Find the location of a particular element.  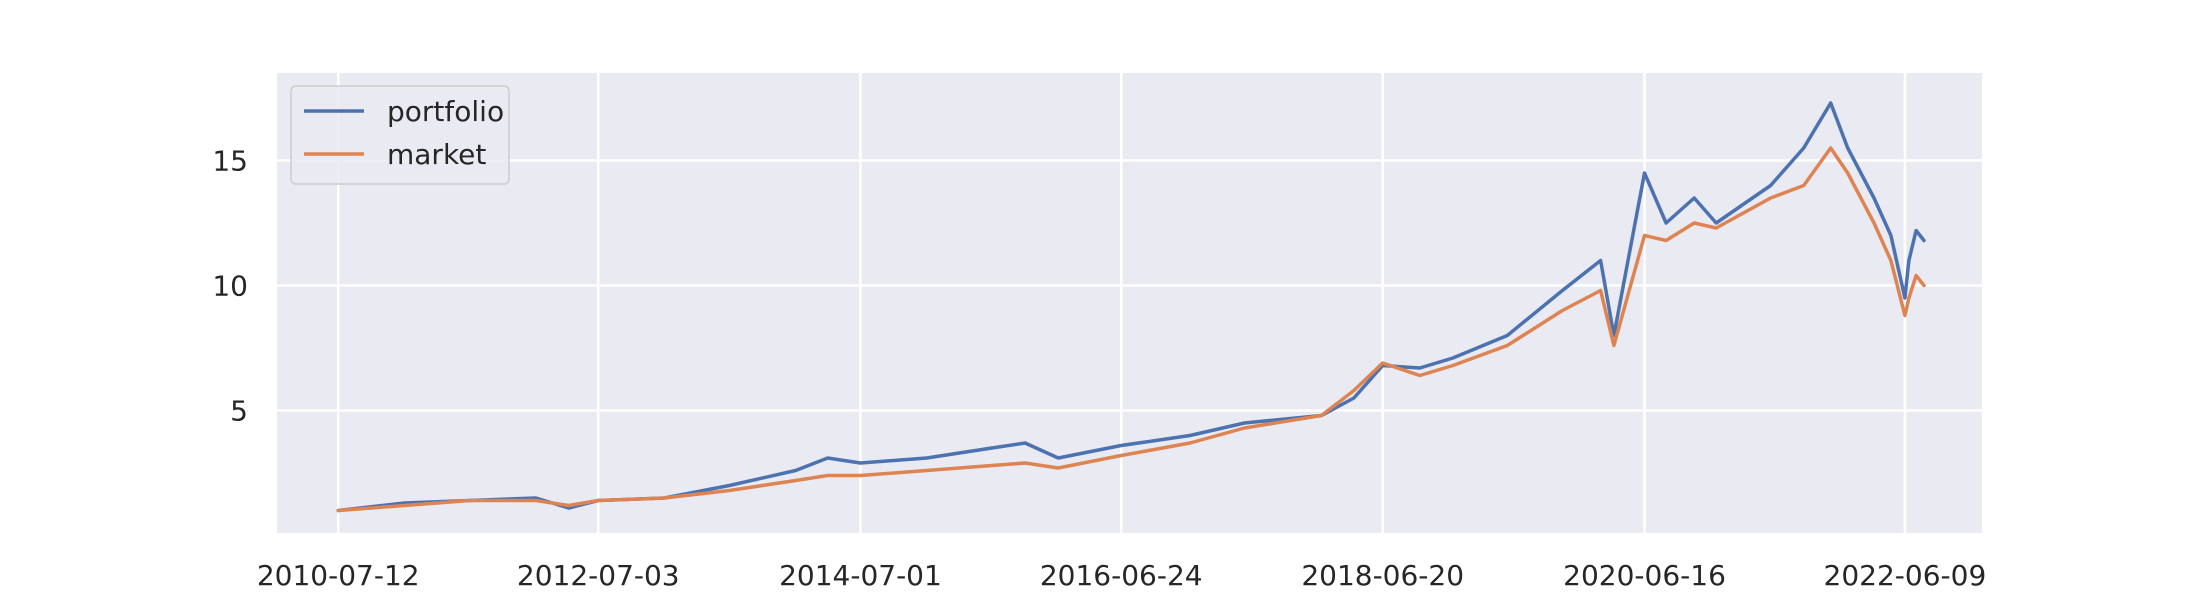

x-tick-label: 2018-06-20 is located at coordinates (1382, 575).